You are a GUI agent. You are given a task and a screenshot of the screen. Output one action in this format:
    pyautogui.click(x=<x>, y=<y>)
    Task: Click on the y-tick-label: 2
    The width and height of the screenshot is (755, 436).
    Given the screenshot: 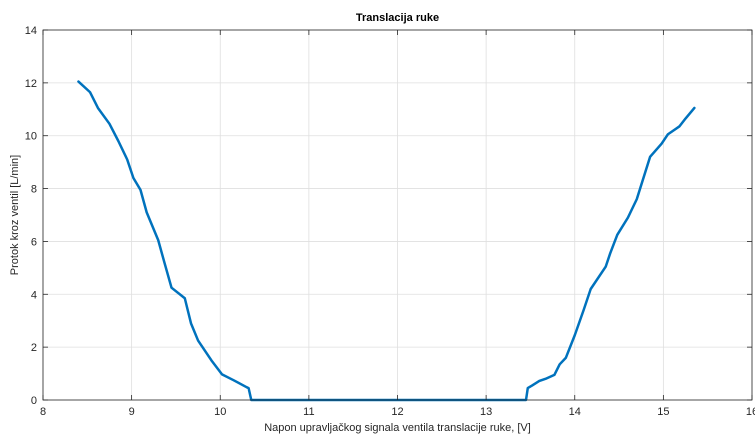 What is the action you would take?
    pyautogui.click(x=34, y=348)
    